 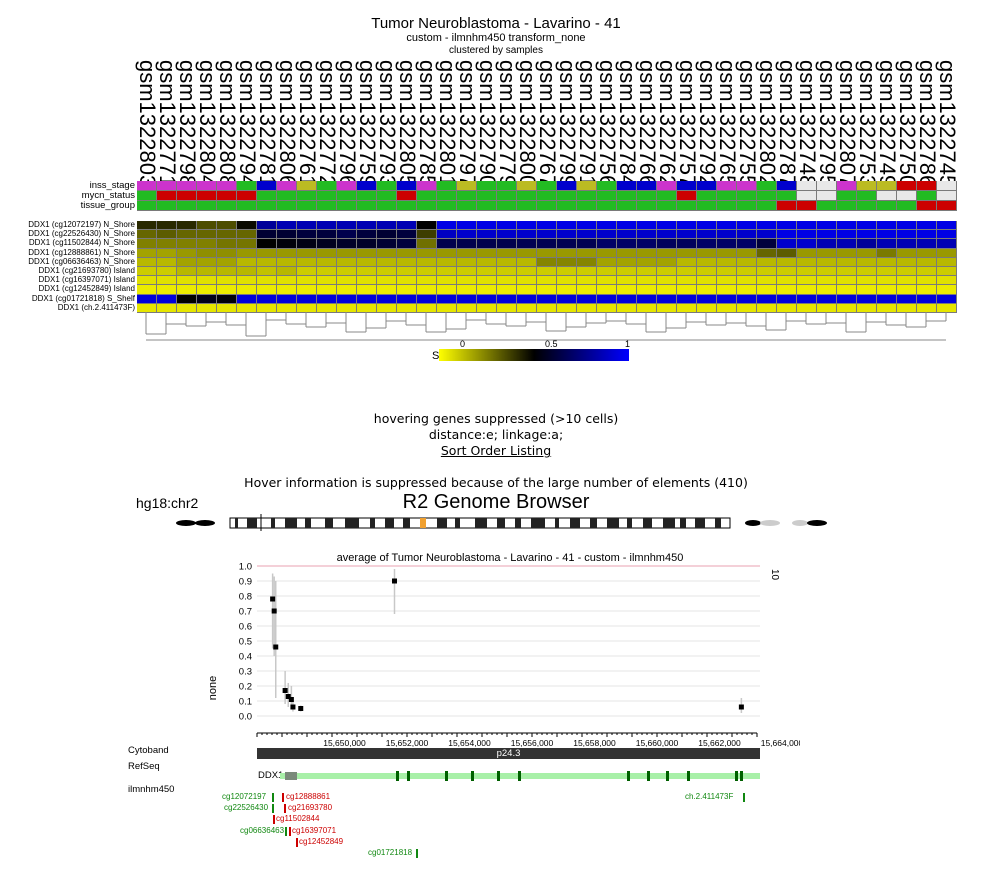 What do you see at coordinates (496, 450) in the screenshot?
I see `sort-order-link: Sort Order Listing` at bounding box center [496, 450].